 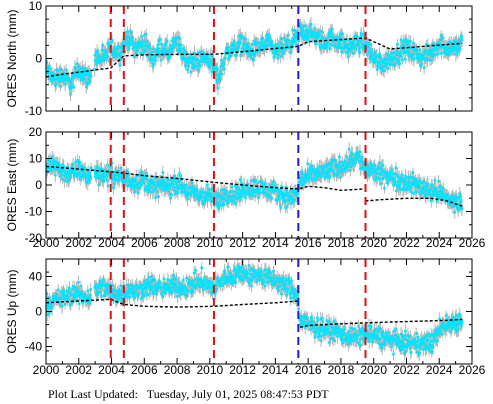 What do you see at coordinates (144, 243) in the screenshot?
I see `x-tick-label: 2006` at bounding box center [144, 243].